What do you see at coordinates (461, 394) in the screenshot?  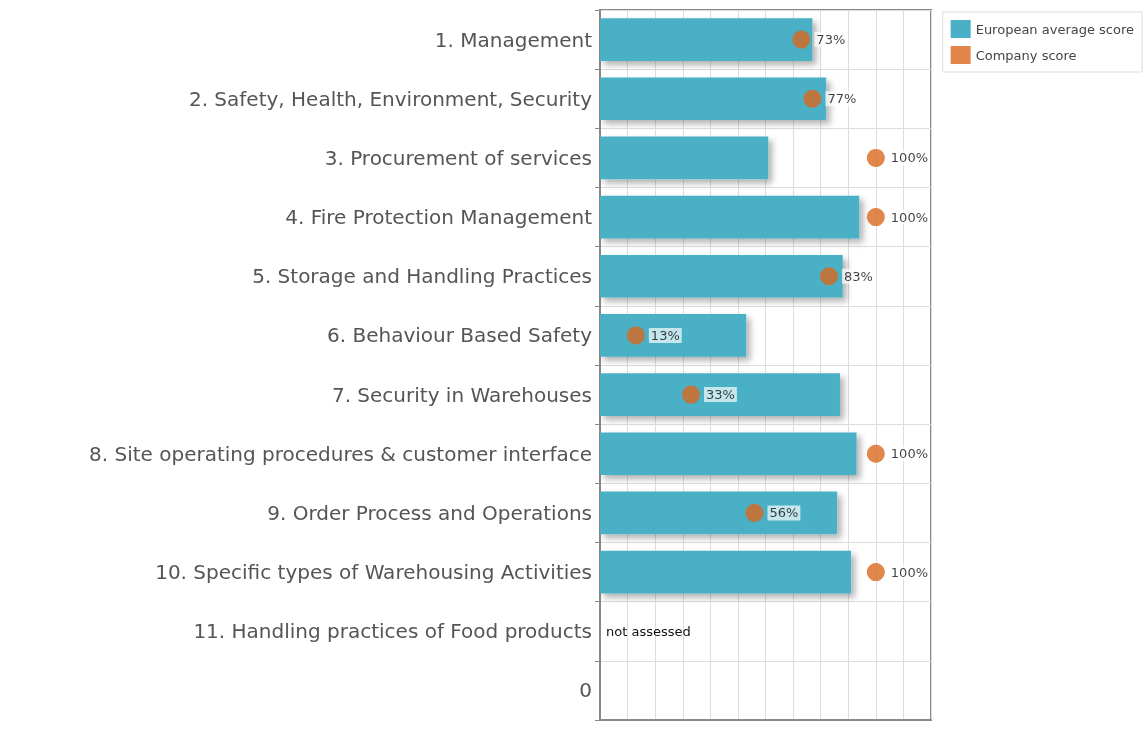 I see `y-tick-label: 7. Security in Warehouses` at bounding box center [461, 394].